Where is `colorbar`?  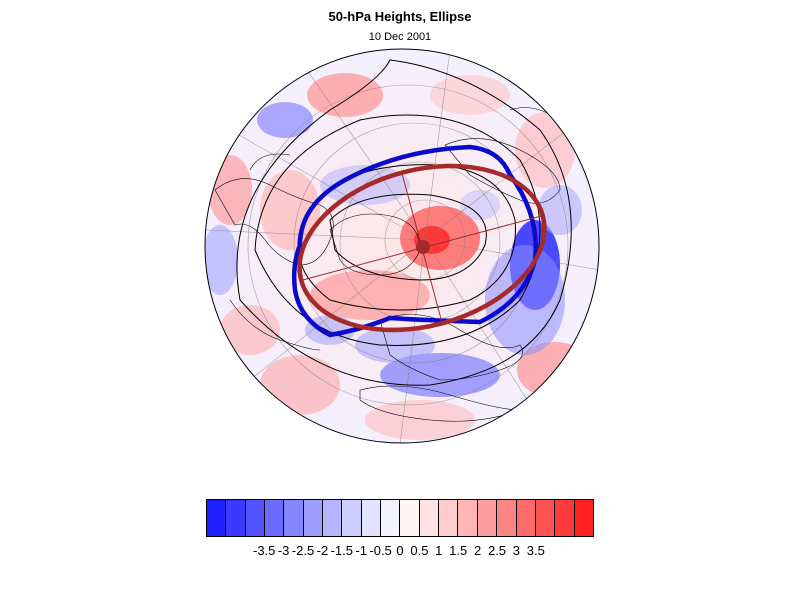
colorbar is located at coordinates (400, 518).